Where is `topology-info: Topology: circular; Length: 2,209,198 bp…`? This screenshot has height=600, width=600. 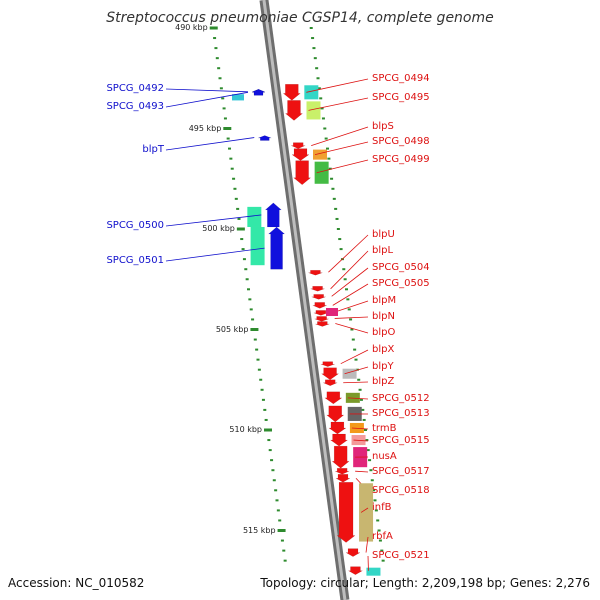 topology-info: Topology: circular; Length: 2,209,198 bp… is located at coordinates (425, 583).